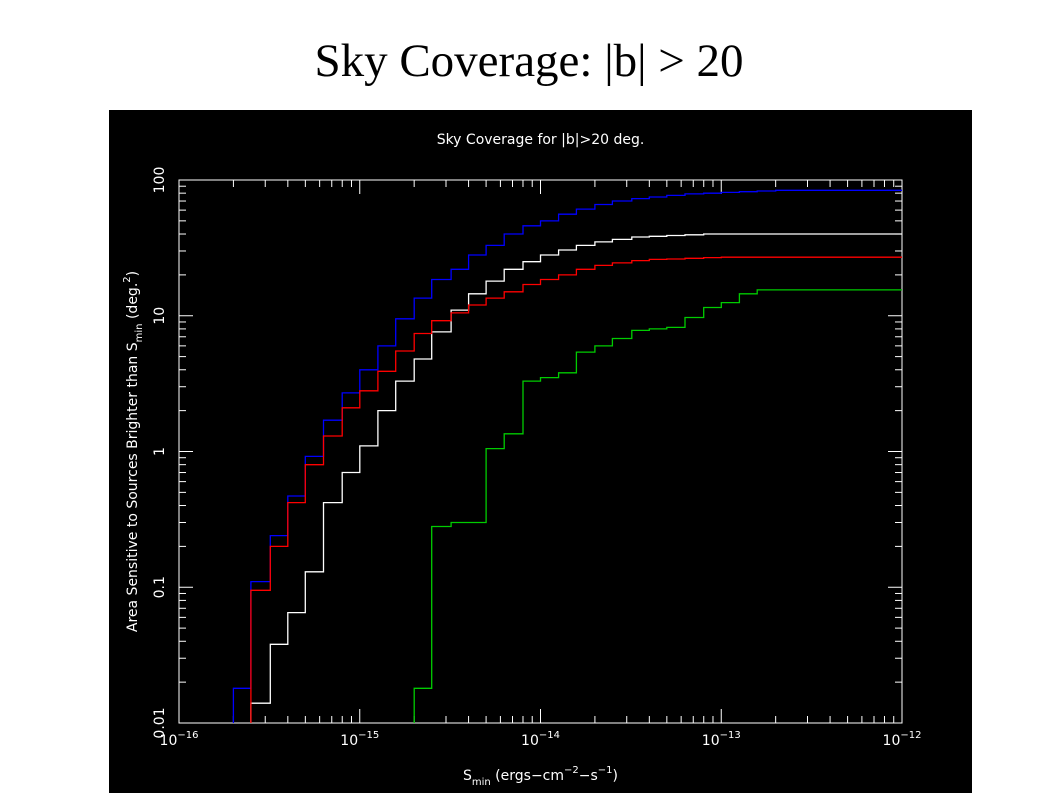 The width and height of the screenshot is (1058, 793). I want to click on y-tick-label: 100, so click(160, 180).